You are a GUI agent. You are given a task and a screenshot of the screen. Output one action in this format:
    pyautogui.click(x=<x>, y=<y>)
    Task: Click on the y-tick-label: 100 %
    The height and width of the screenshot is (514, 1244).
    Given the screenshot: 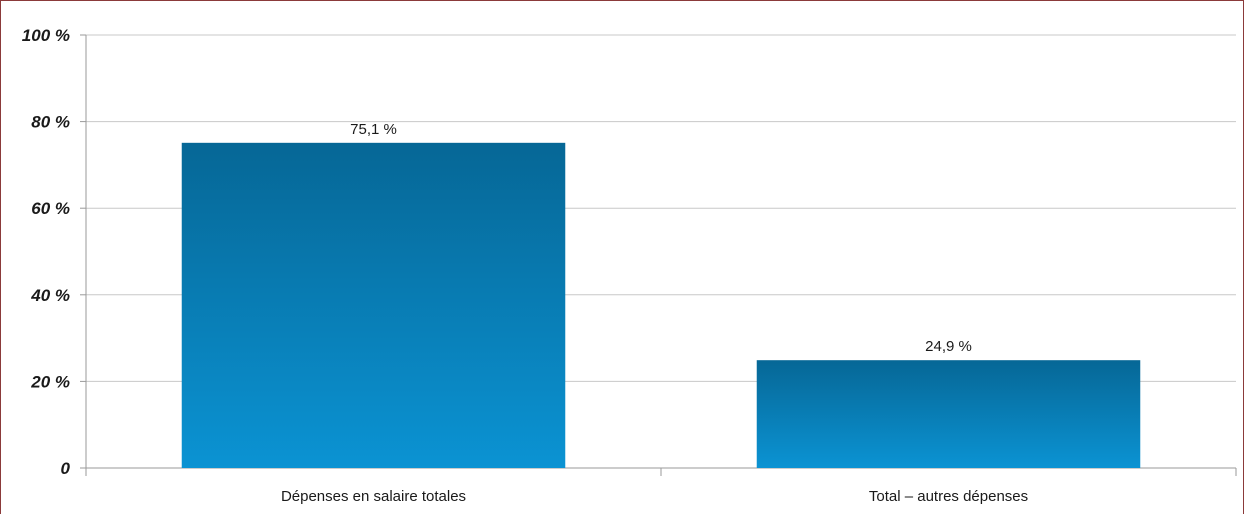 What is the action you would take?
    pyautogui.click(x=46, y=35)
    